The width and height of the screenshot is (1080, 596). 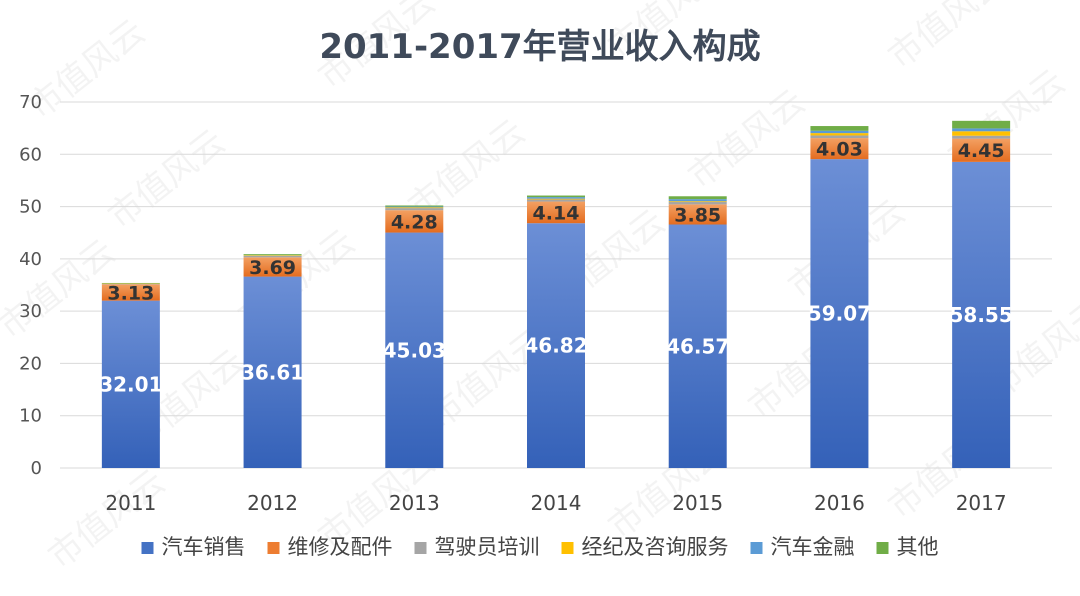 I want to click on data-label: 46.82, so click(x=555, y=346).